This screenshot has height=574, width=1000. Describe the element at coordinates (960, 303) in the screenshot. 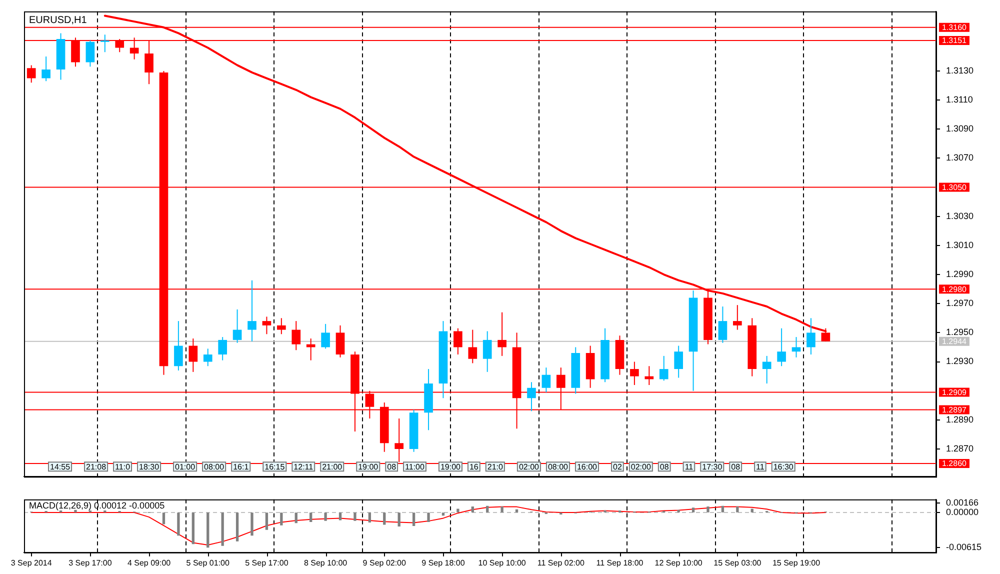

I see `y-tick-label: 1.2970` at that location.